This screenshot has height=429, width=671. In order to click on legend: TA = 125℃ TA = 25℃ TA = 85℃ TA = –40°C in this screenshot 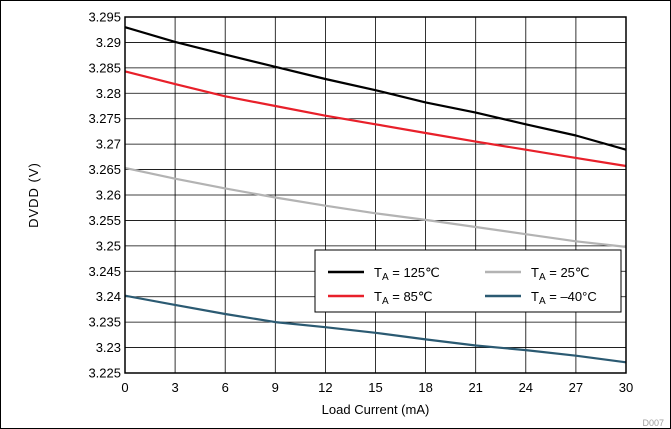, I will do `click(468, 281)`.